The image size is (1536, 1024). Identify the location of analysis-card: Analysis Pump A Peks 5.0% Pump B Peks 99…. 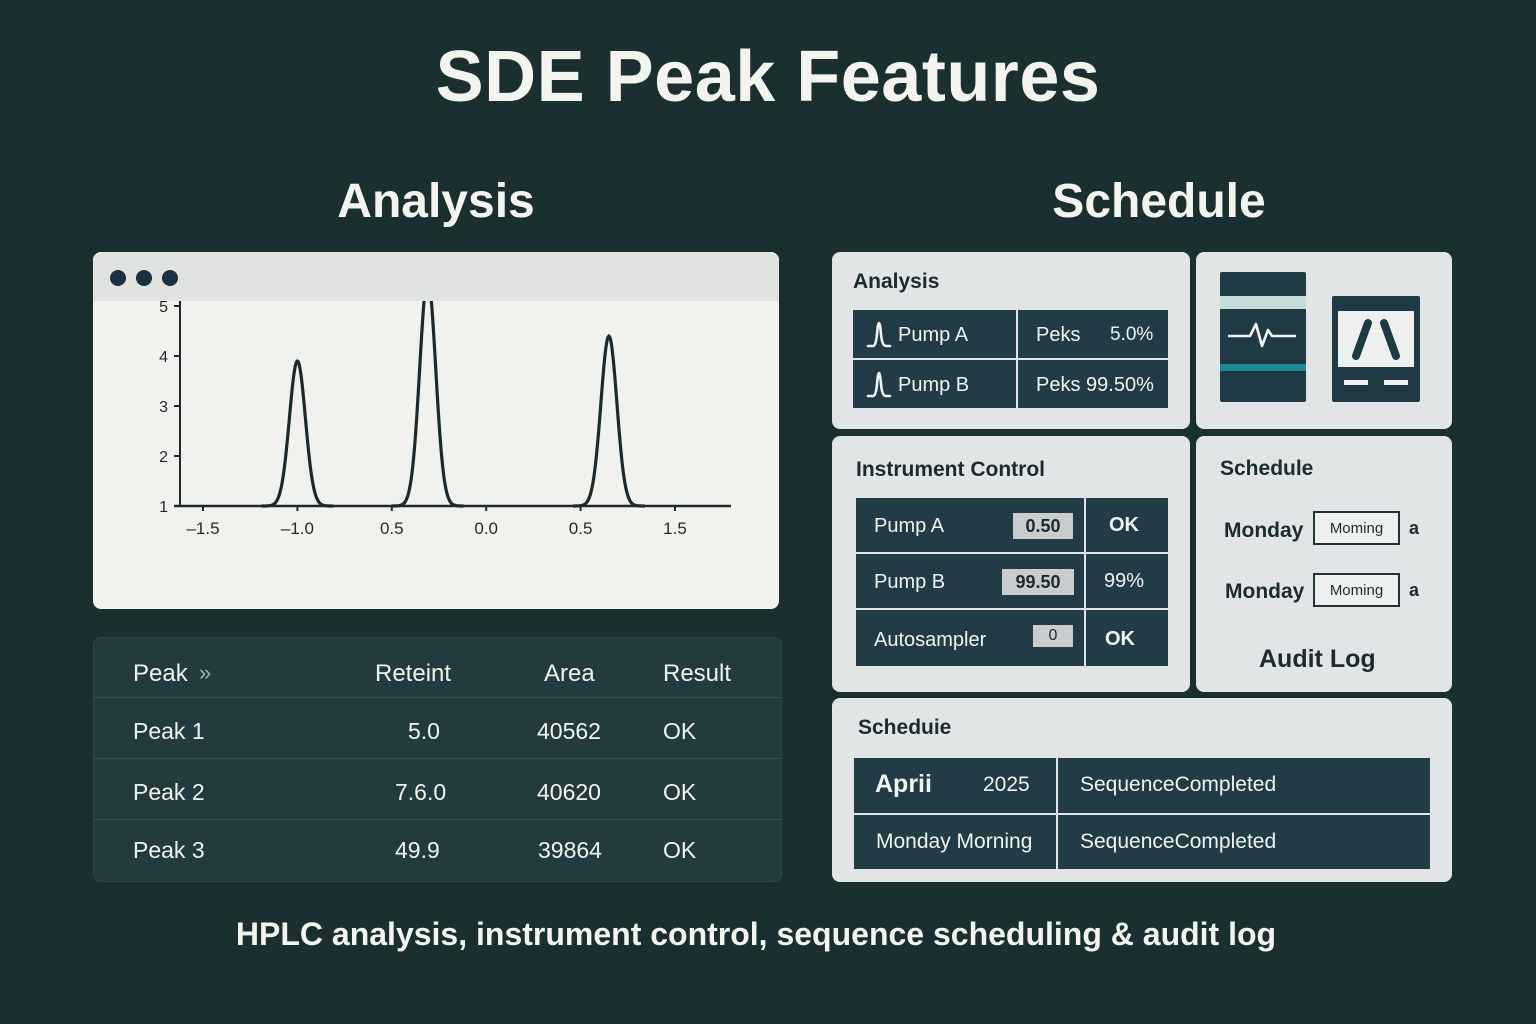
(1011, 340).